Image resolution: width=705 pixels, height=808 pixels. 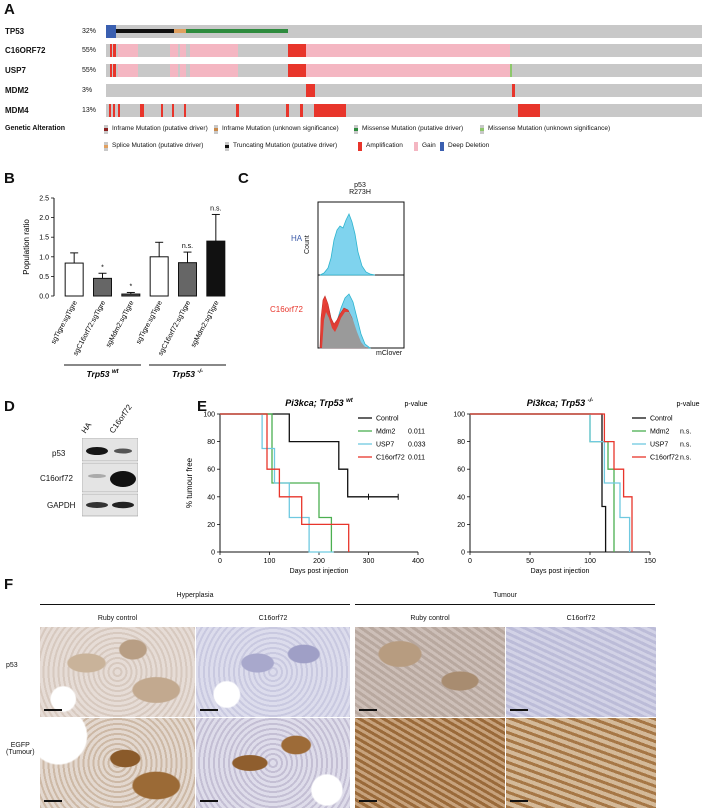 I want to click on gene-pct-mdm2: 3%, so click(x=87, y=90).